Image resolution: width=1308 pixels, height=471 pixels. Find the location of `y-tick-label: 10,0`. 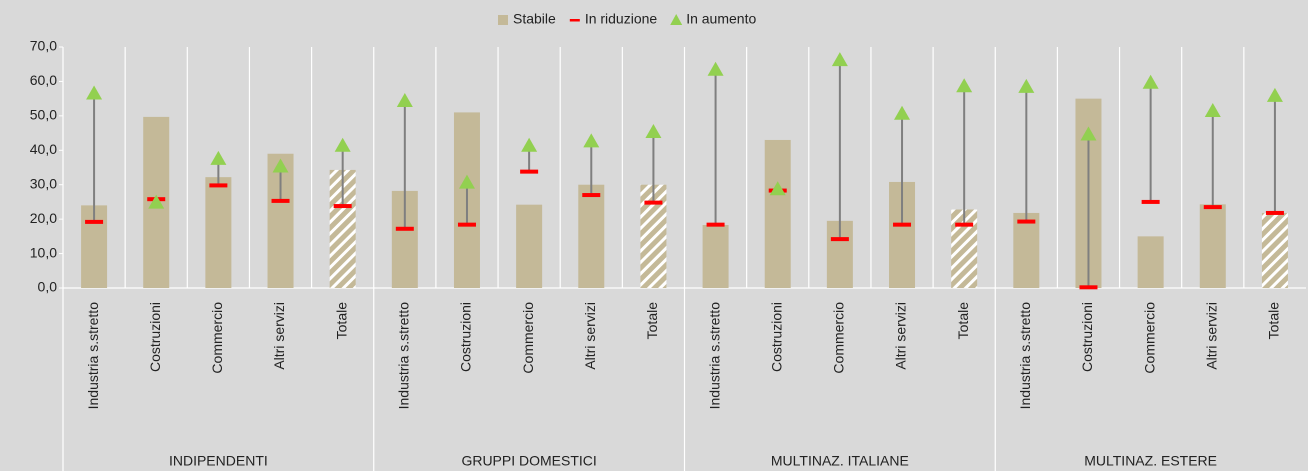

y-tick-label: 10,0 is located at coordinates (43, 252).